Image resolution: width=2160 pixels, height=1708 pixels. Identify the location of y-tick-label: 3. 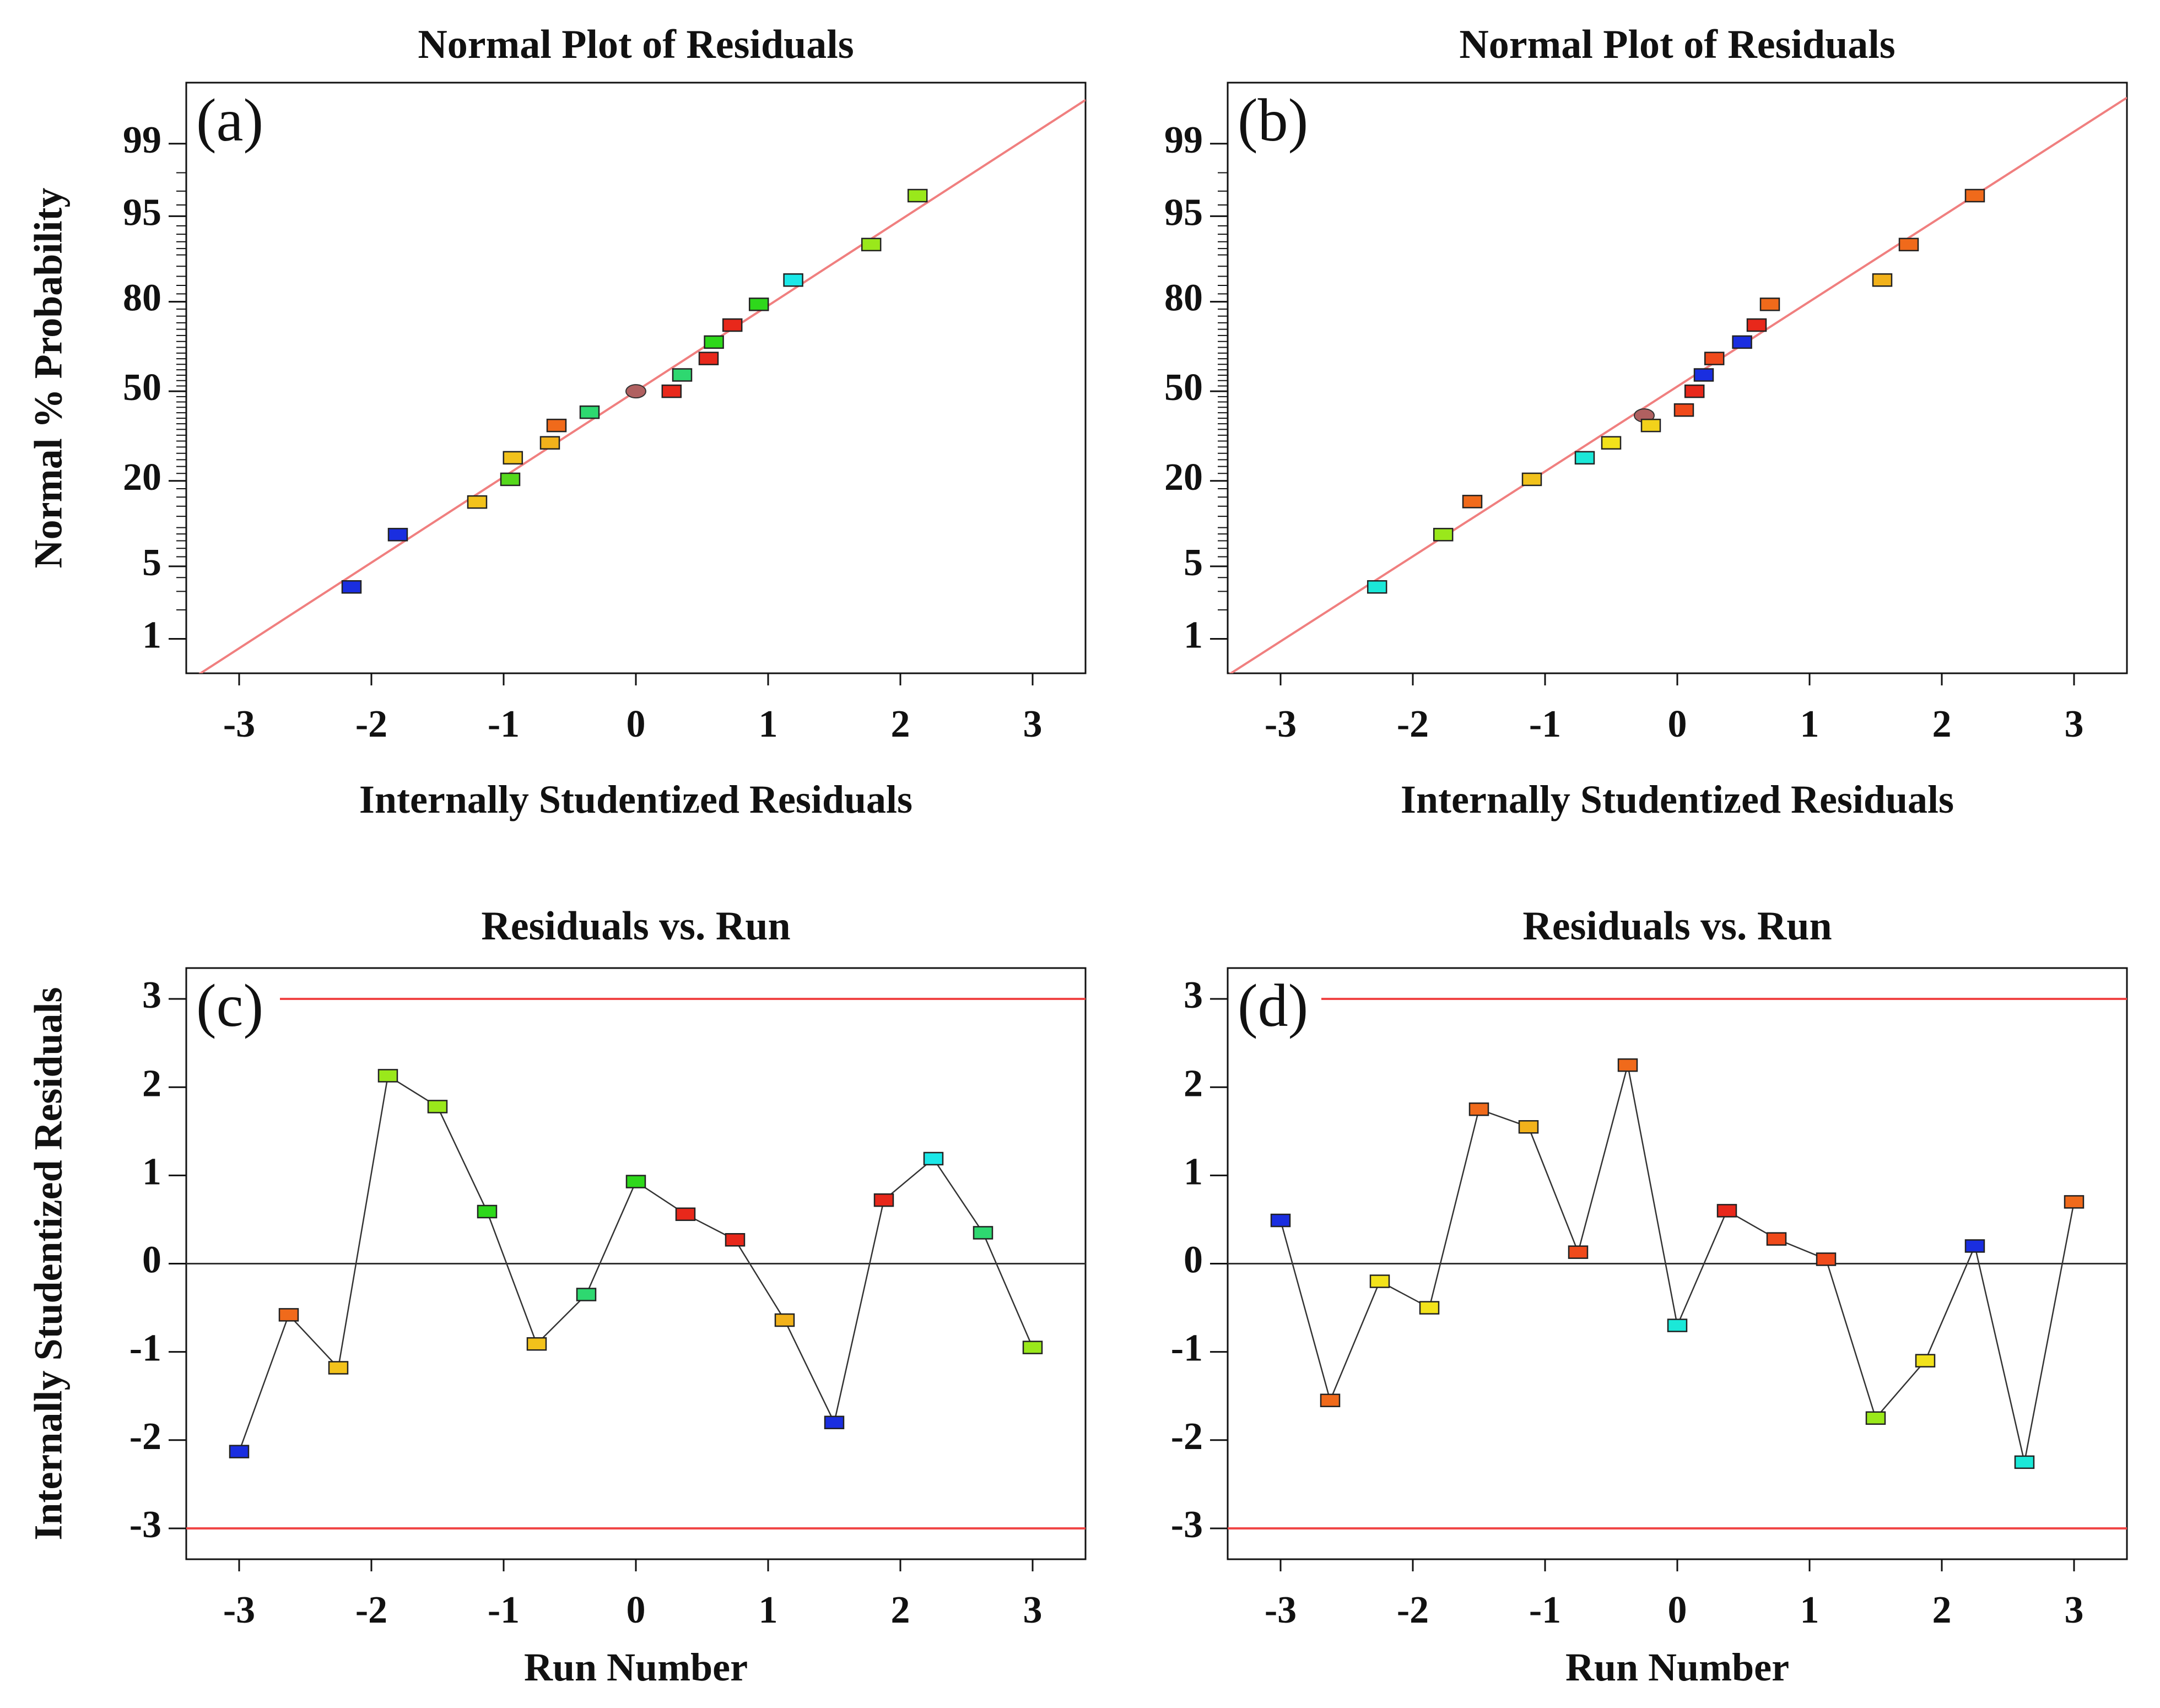
(1193, 996).